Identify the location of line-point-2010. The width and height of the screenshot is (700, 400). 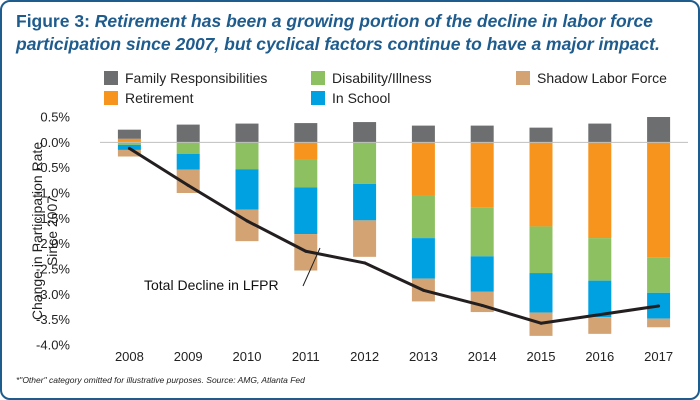
(247, 221).